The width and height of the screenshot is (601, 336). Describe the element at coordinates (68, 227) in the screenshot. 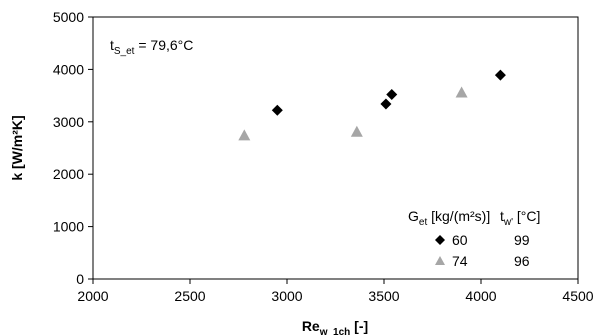

I see `y-tick-label: 1000` at that location.